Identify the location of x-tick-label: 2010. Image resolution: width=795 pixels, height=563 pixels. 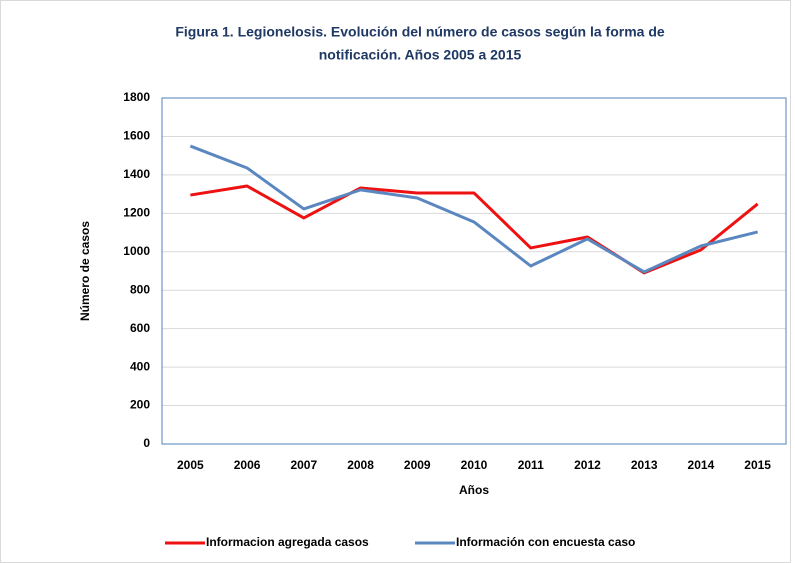
(474, 465).